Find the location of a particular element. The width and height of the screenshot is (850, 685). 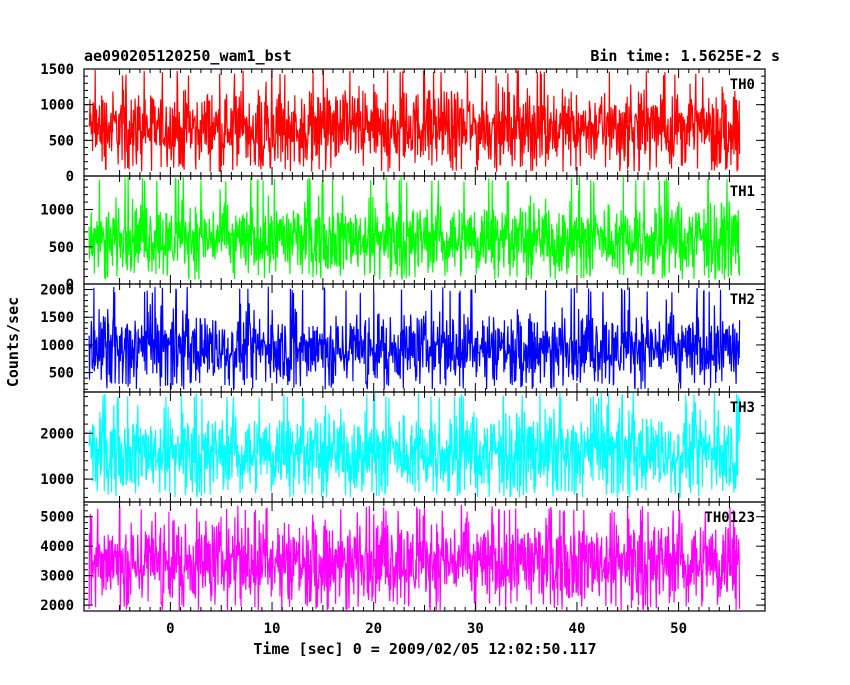

panel-label: TH1 is located at coordinates (742, 192).